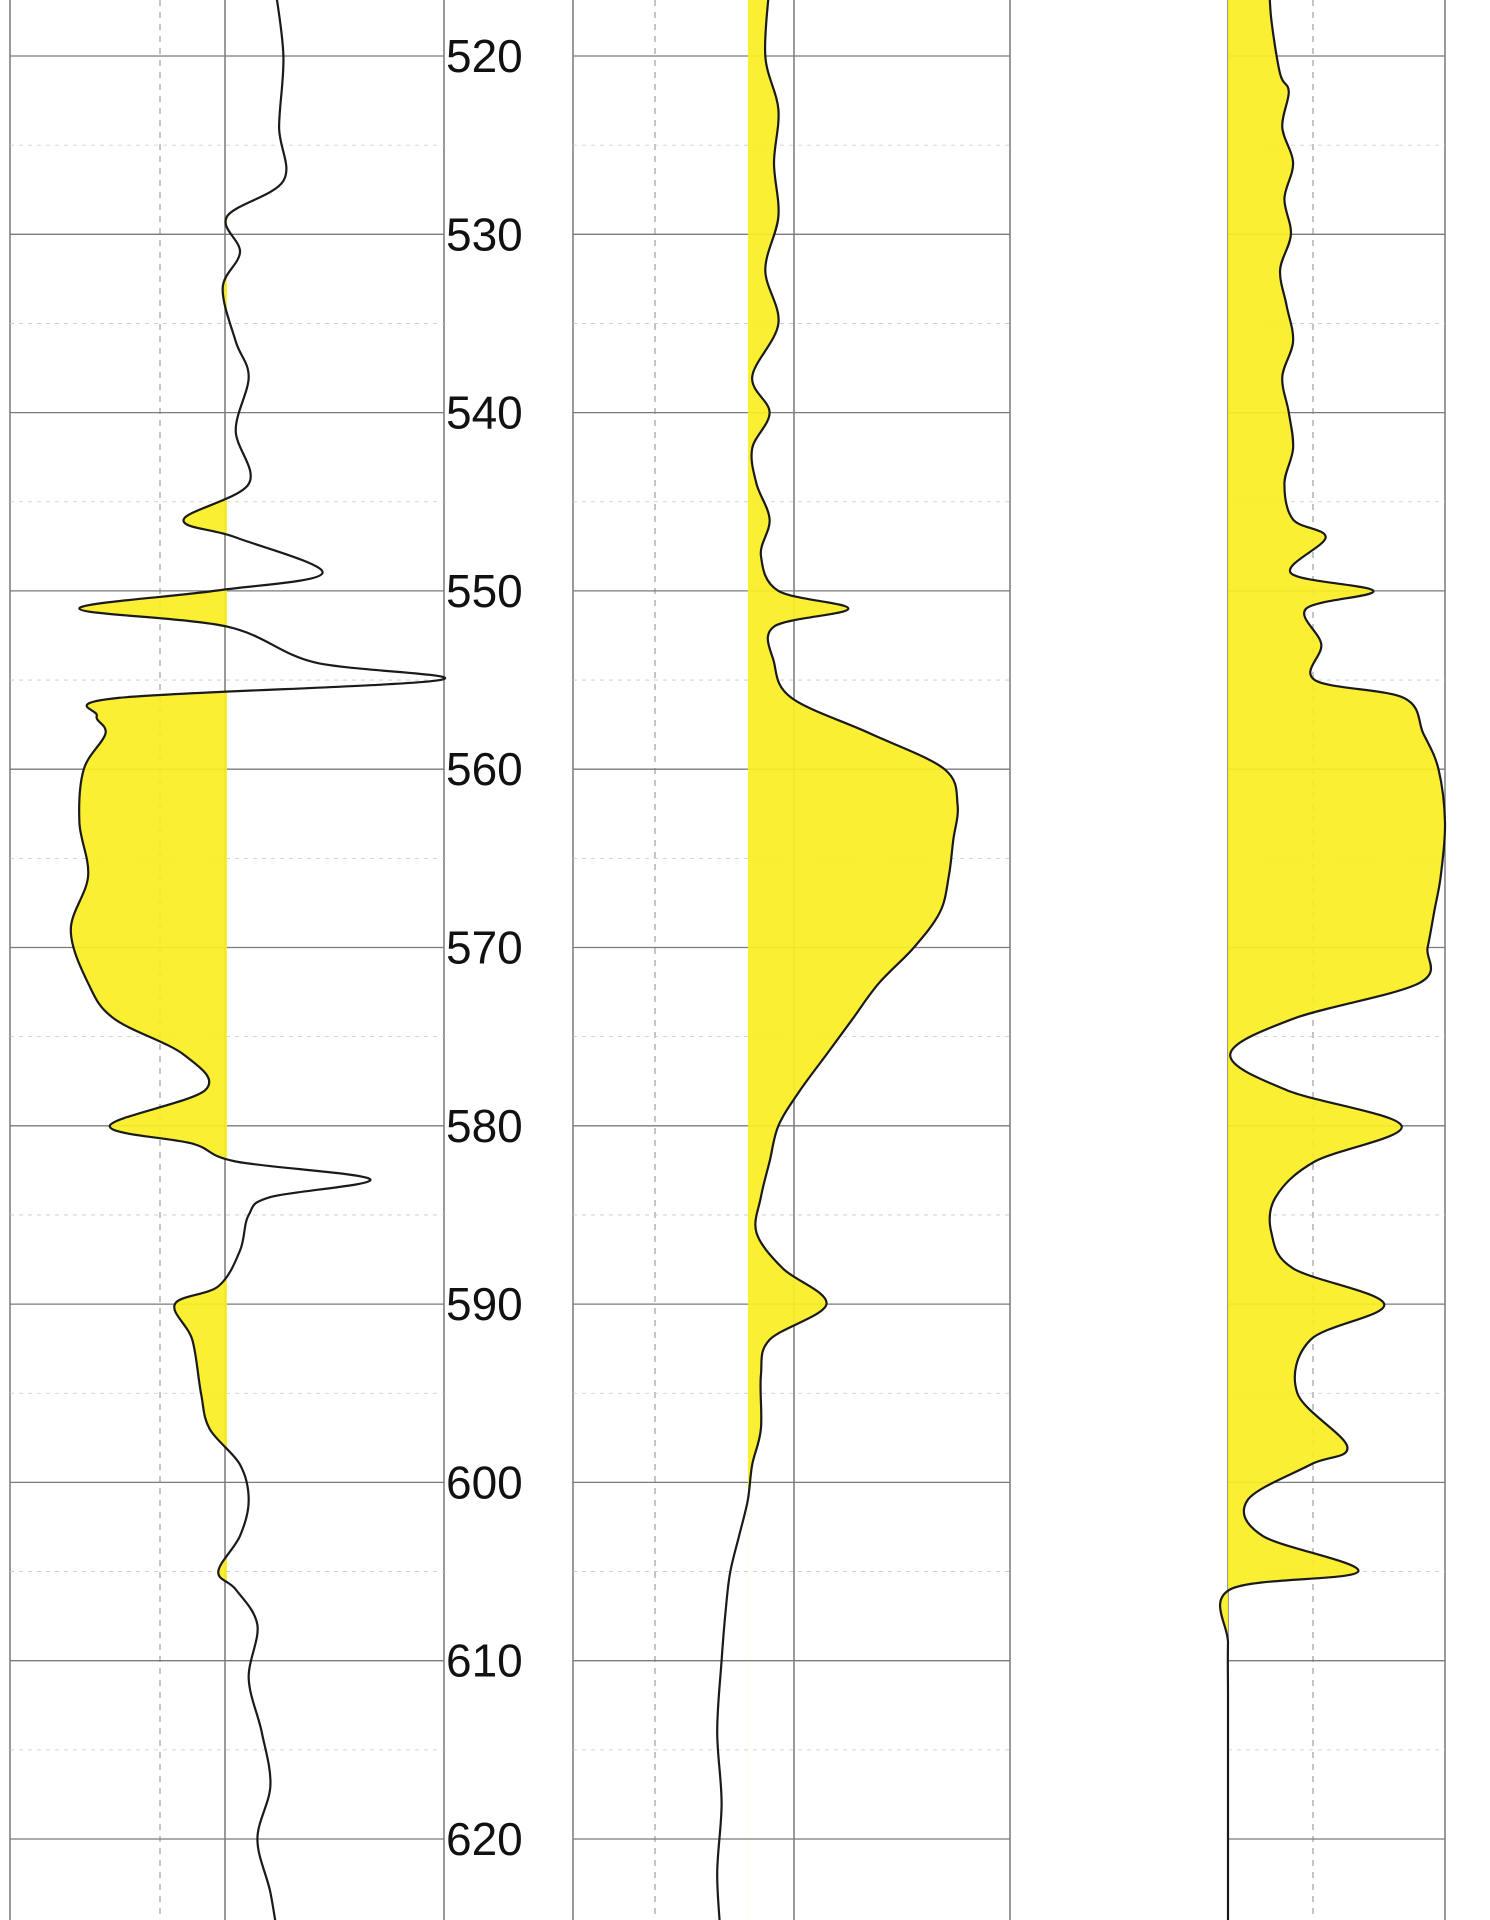  What do you see at coordinates (484, 591) in the screenshot?
I see `depth-tick-label: 550` at bounding box center [484, 591].